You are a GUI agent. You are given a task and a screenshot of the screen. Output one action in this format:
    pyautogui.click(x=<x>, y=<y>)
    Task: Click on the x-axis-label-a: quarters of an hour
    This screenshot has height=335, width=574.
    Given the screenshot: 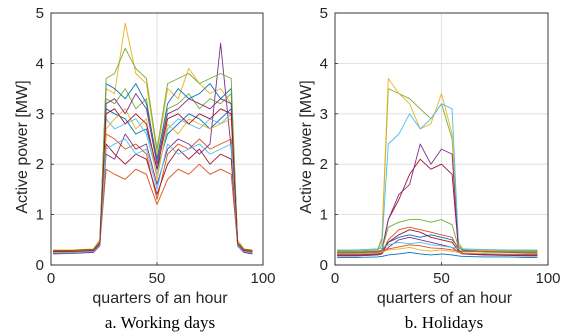 What is the action you would take?
    pyautogui.click(x=160, y=298)
    